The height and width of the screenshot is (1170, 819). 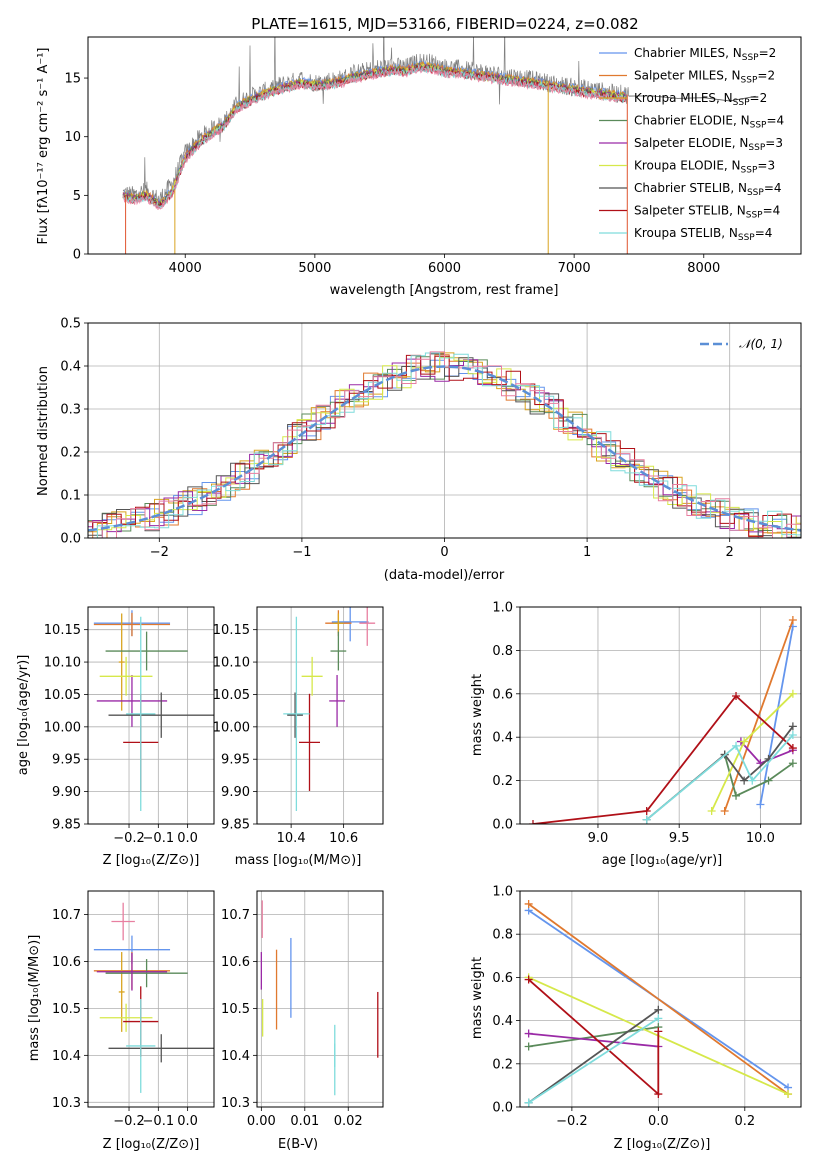 What do you see at coordinates (679, 838) in the screenshot?
I see `x-tick-label: 9.5` at bounding box center [679, 838].